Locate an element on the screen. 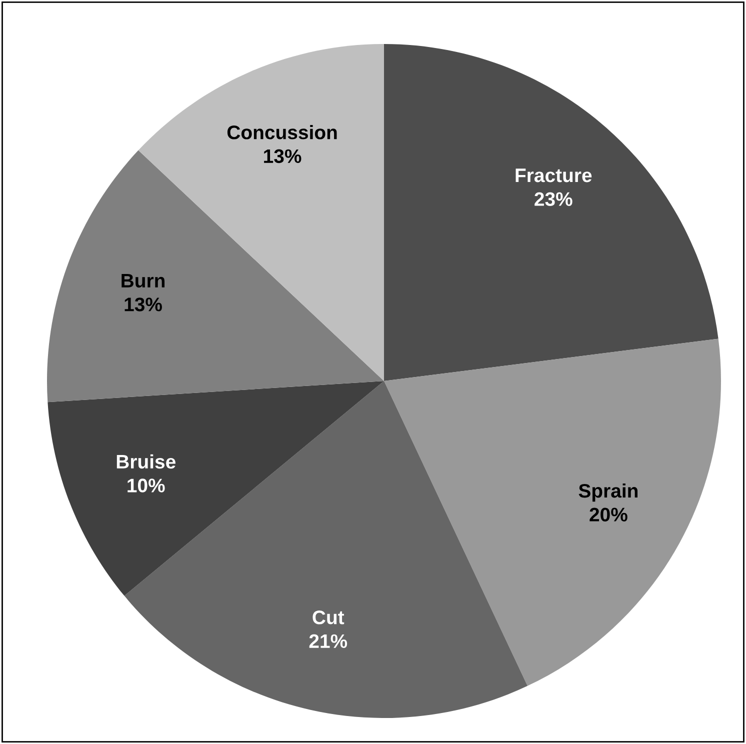  pie-slice is located at coordinates (216, 488).